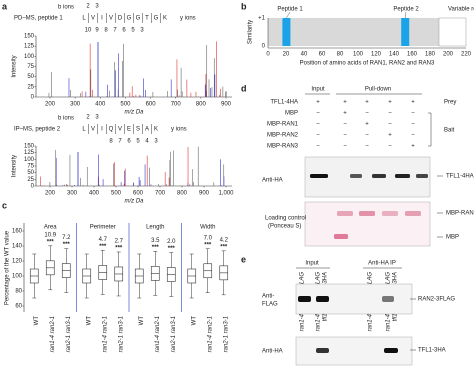 The height and width of the screenshot is (374, 474). I want to click on spectrum-title: PD–MS, peptide 1, so click(38, 19).